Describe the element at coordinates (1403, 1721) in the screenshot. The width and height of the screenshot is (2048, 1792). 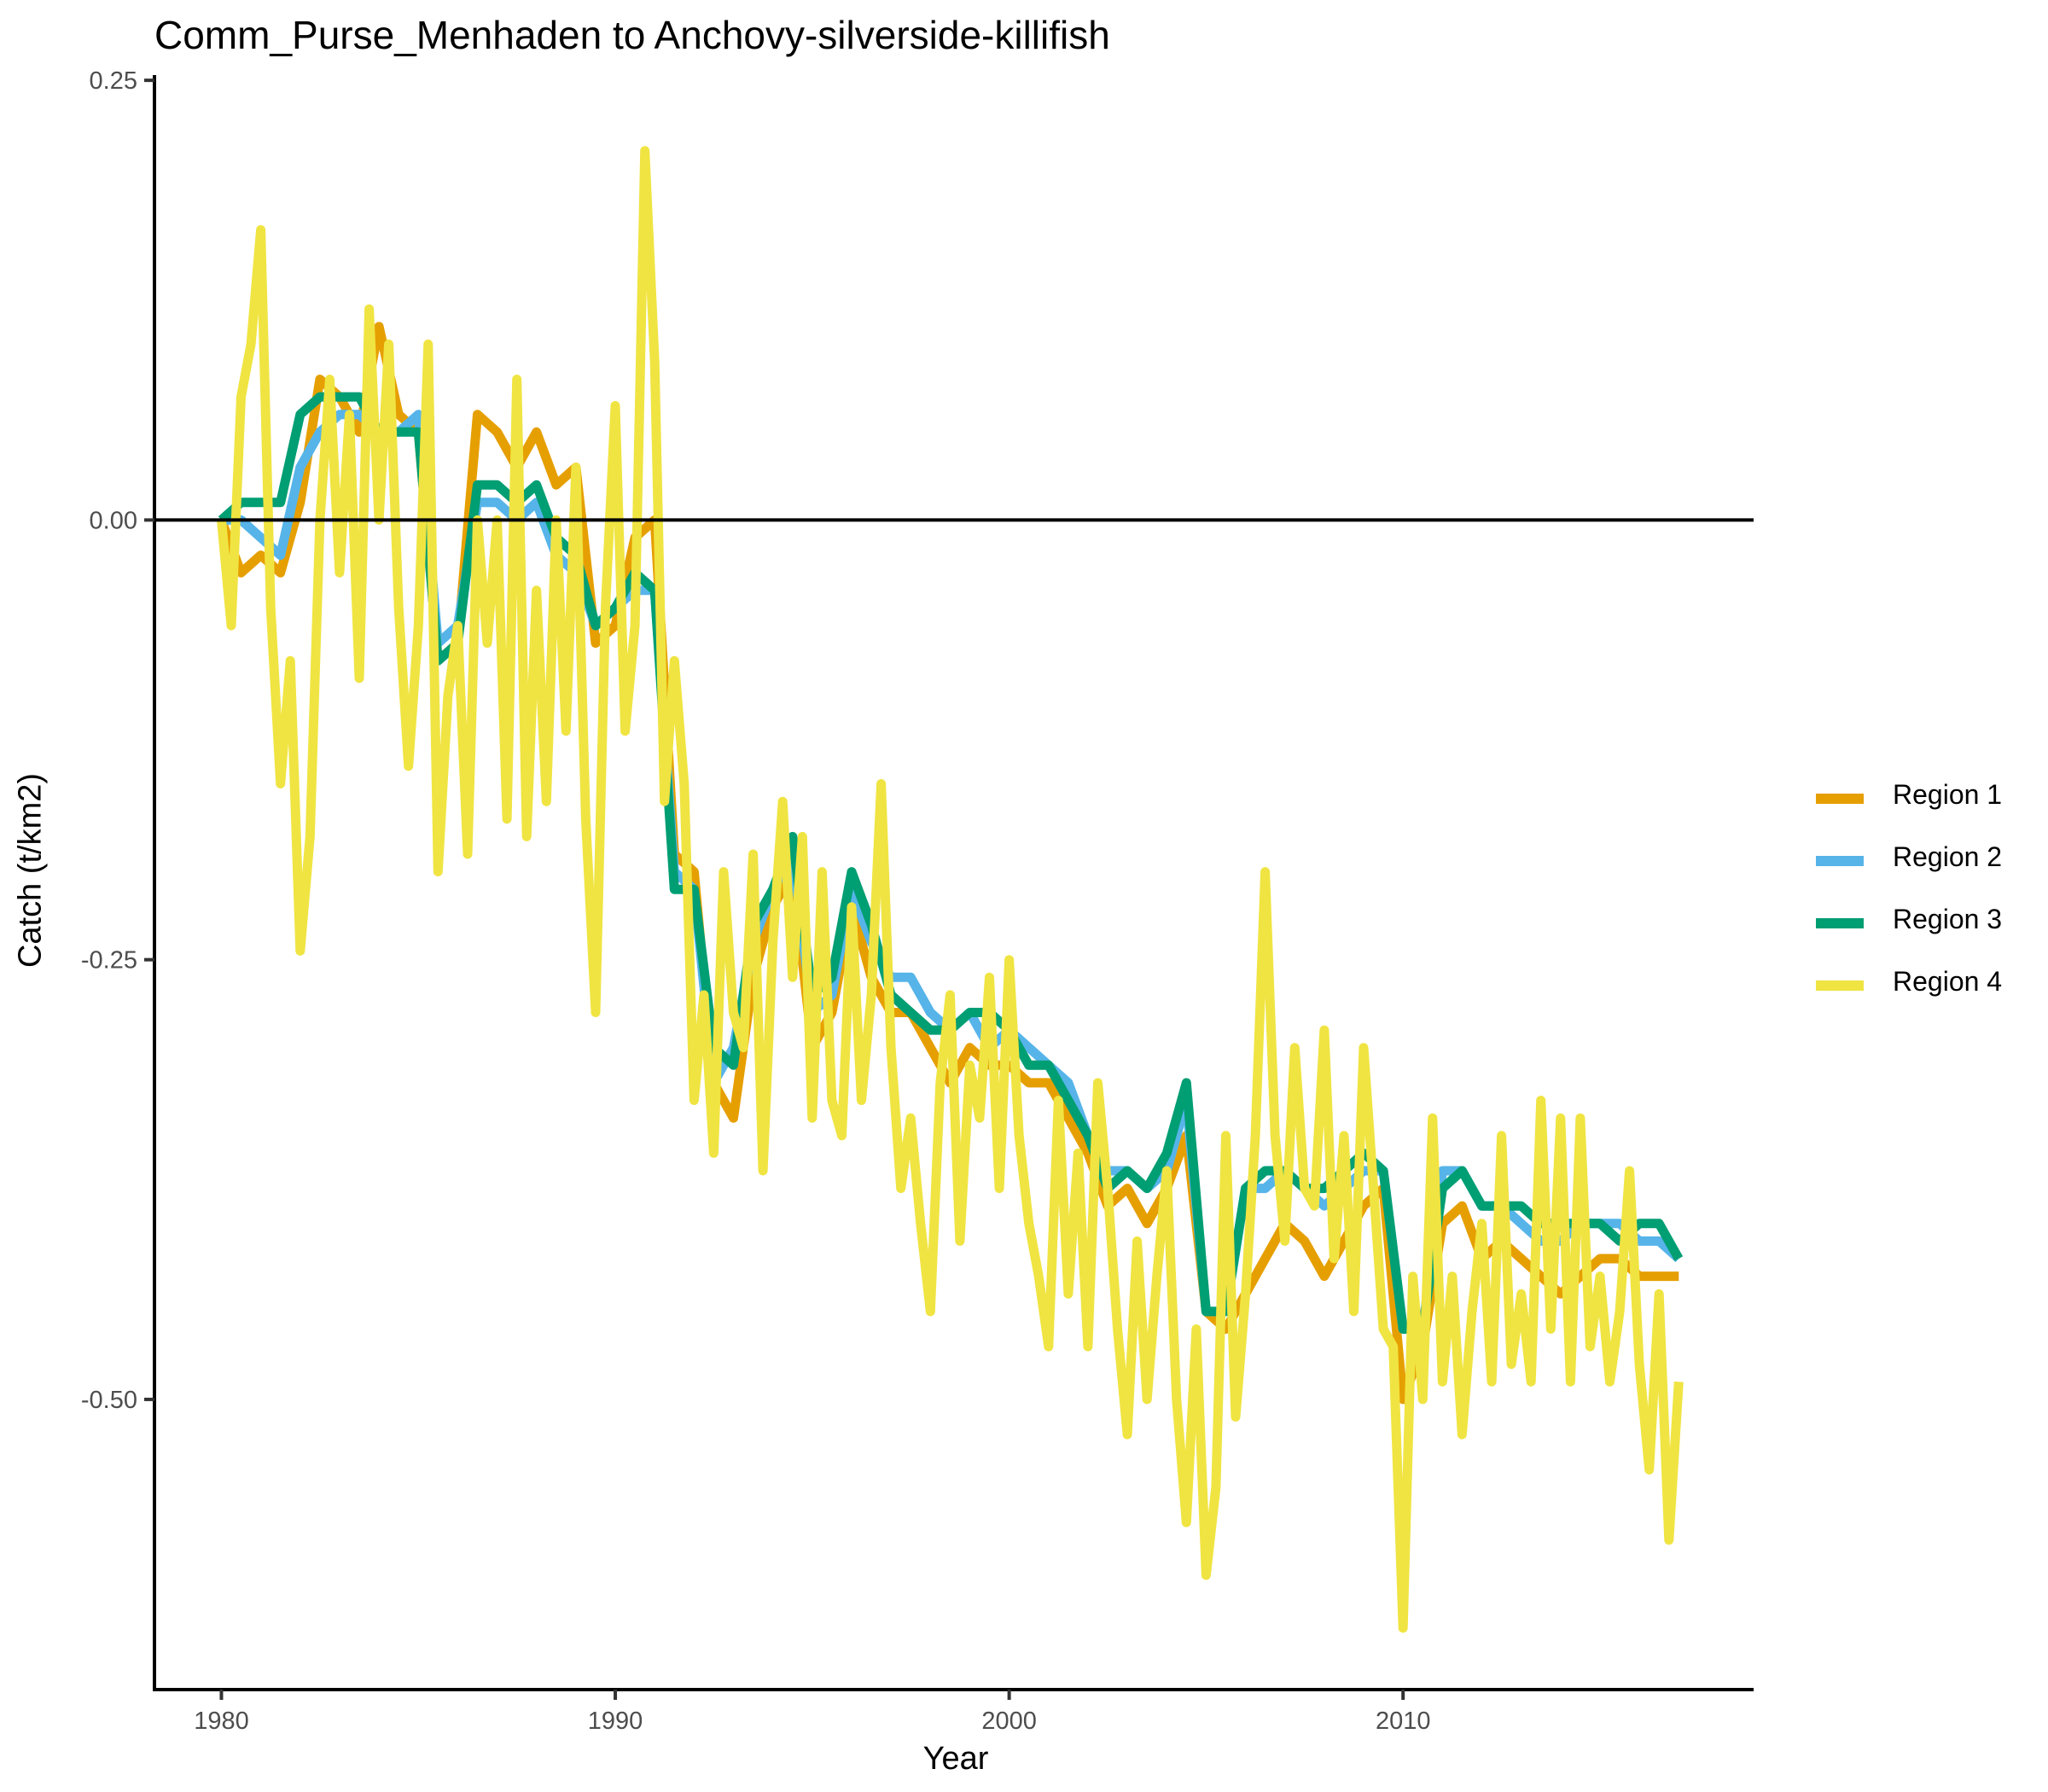
I see `x-tick-label: 2010` at that location.